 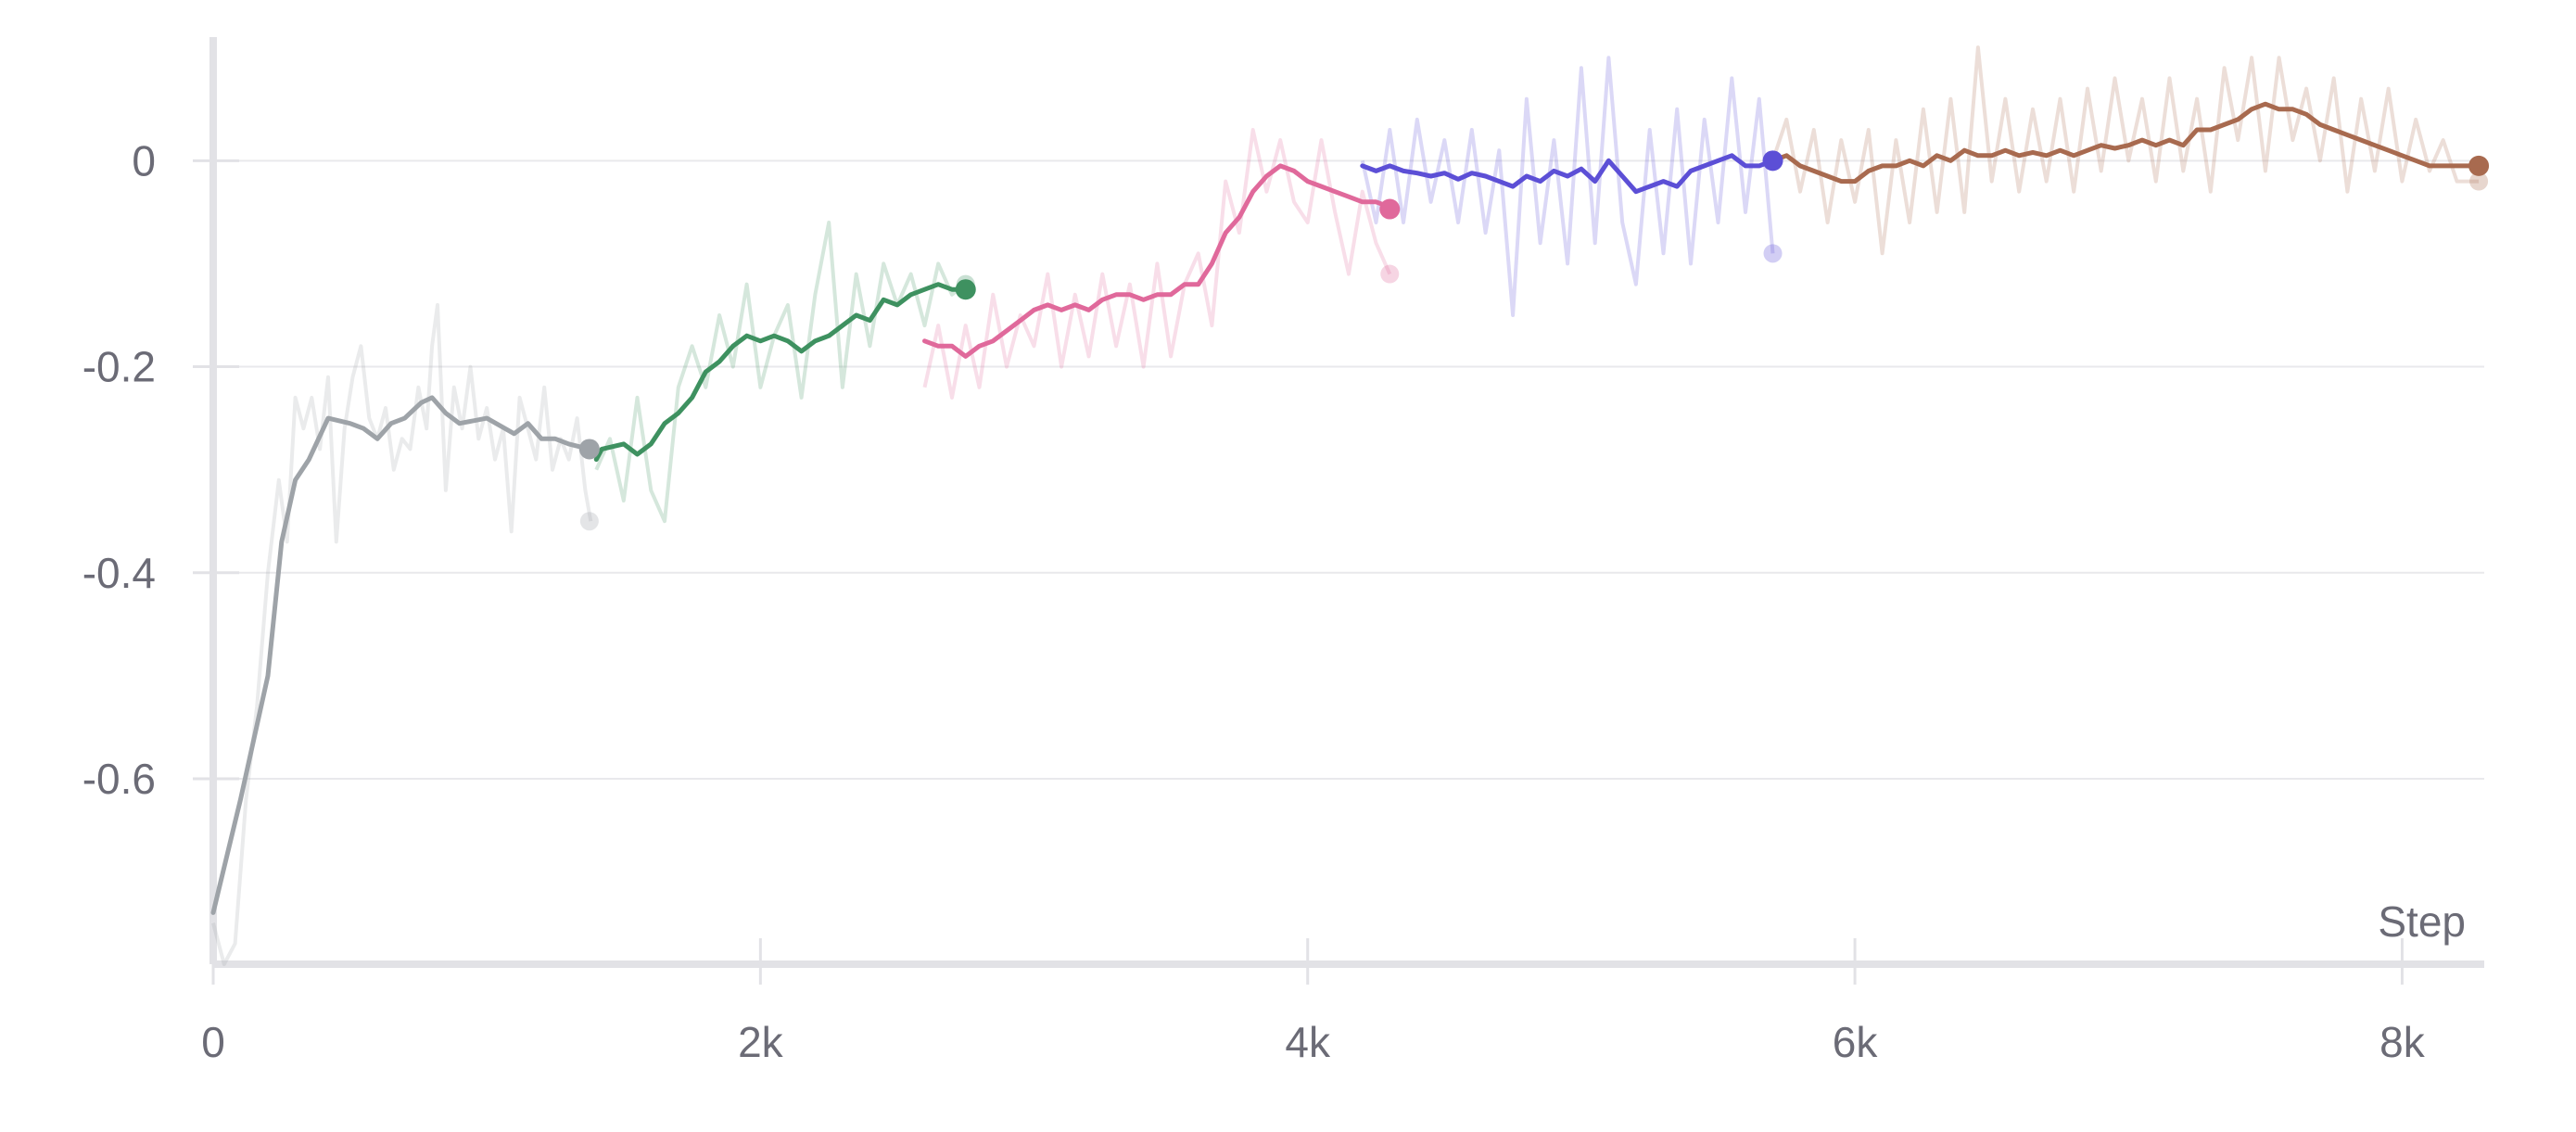 I want to click on y-tick-label: 0, so click(x=144, y=160).